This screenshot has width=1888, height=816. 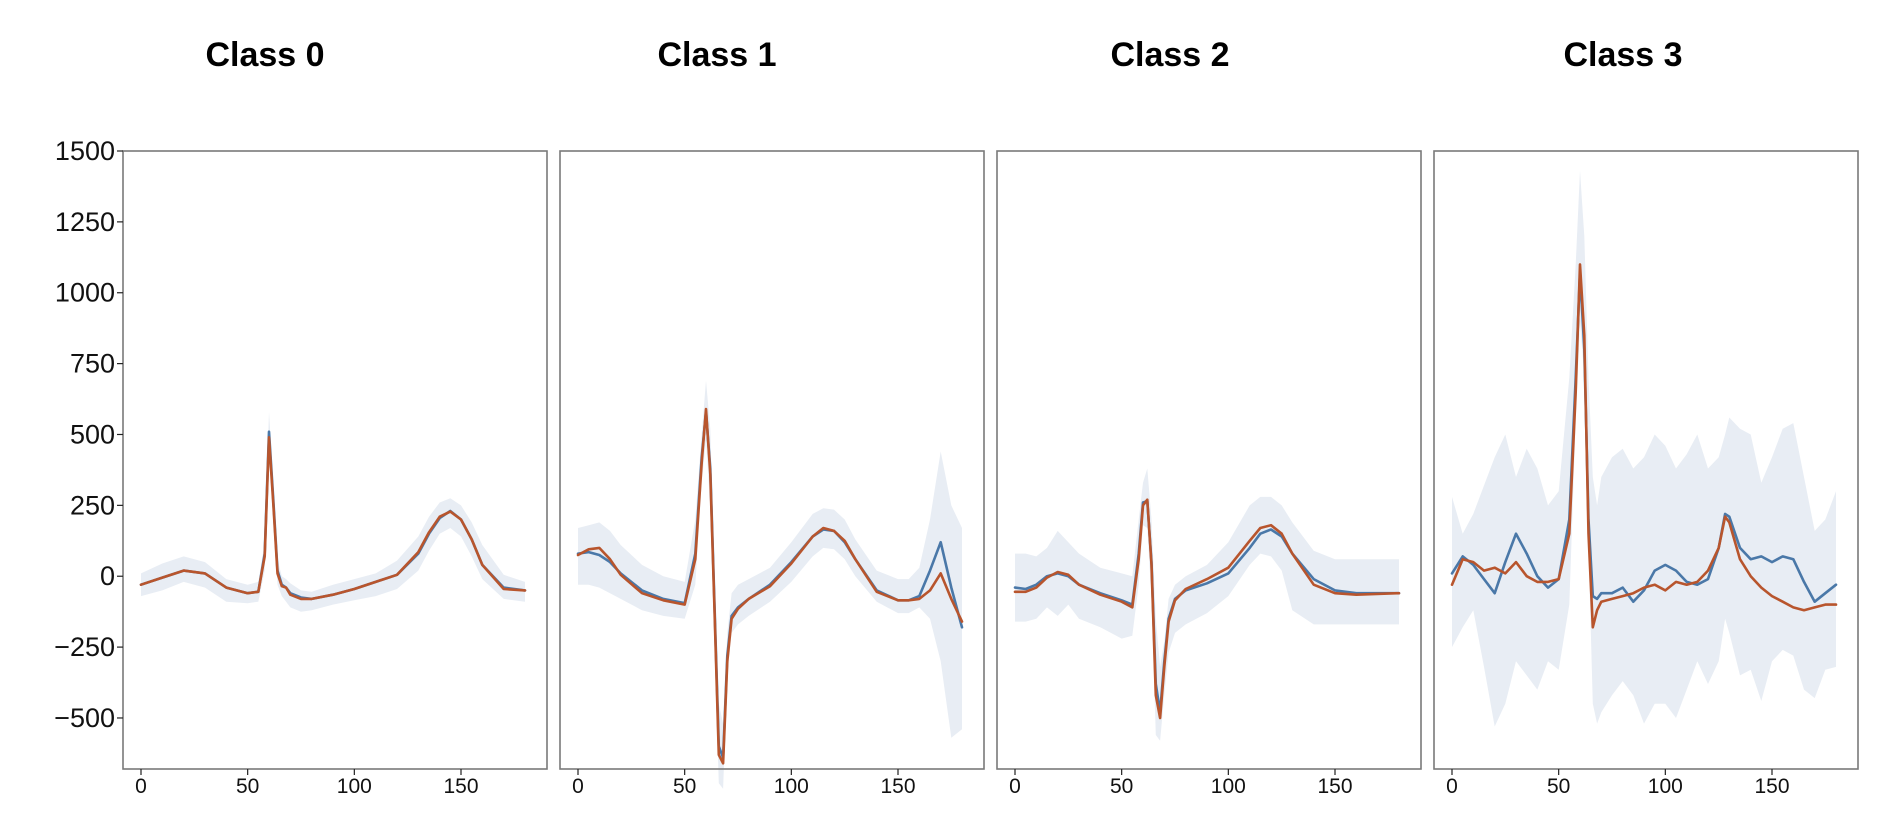 I want to click on panel-title: Class 0, so click(x=264, y=55).